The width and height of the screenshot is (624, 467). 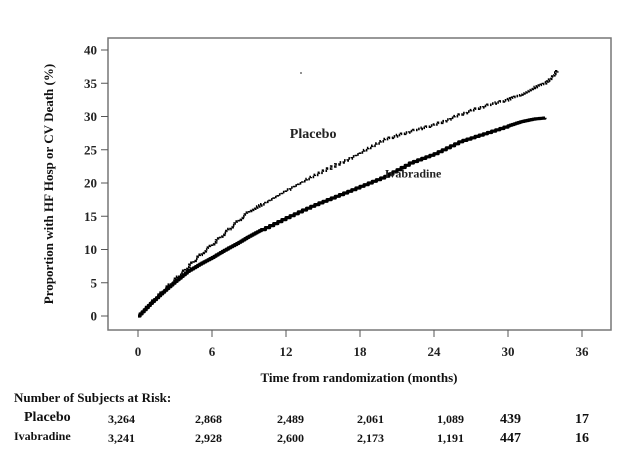 I want to click on risk-value: 2,868, so click(x=208, y=419).